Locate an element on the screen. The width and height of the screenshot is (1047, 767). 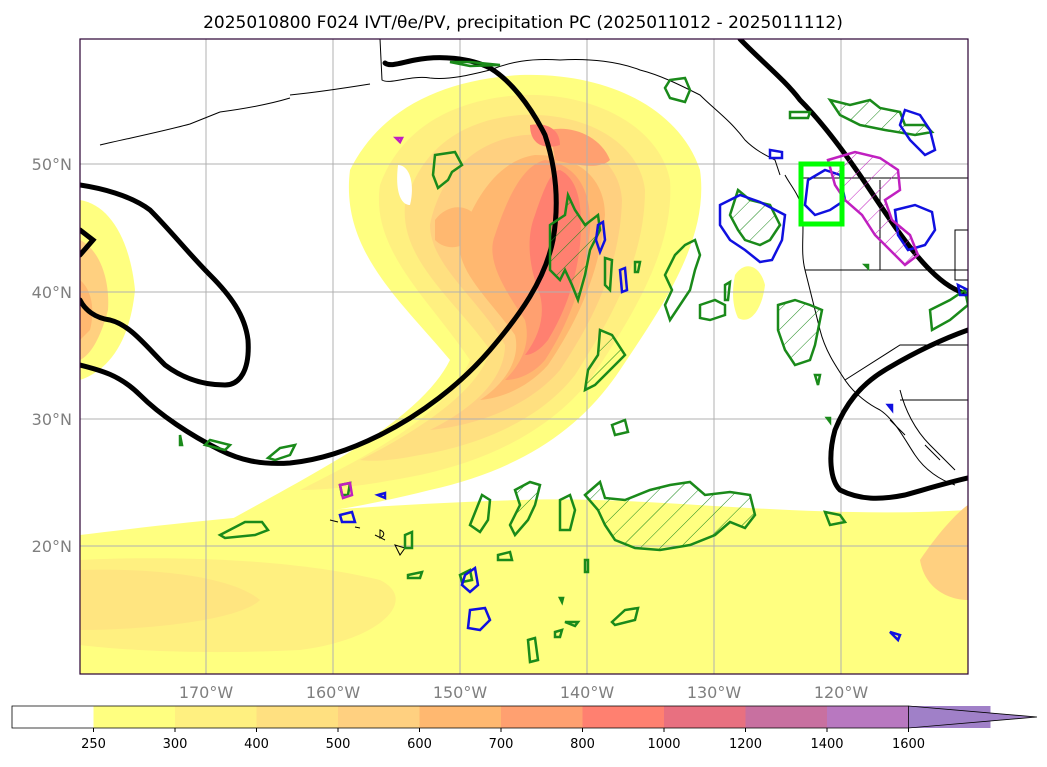
lat-label-40n: 40°N is located at coordinates (52, 292).